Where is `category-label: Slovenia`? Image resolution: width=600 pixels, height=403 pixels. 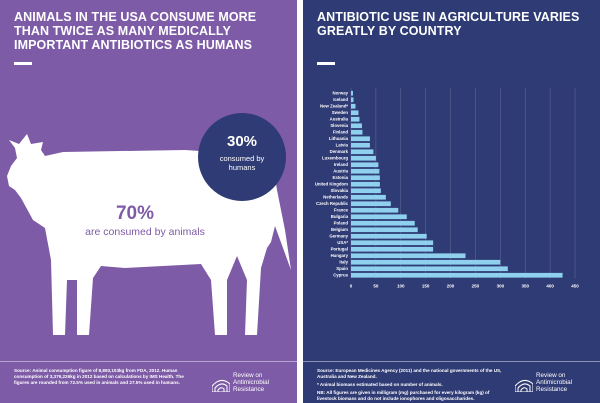
category-label: Slovenia is located at coordinates (339, 125).